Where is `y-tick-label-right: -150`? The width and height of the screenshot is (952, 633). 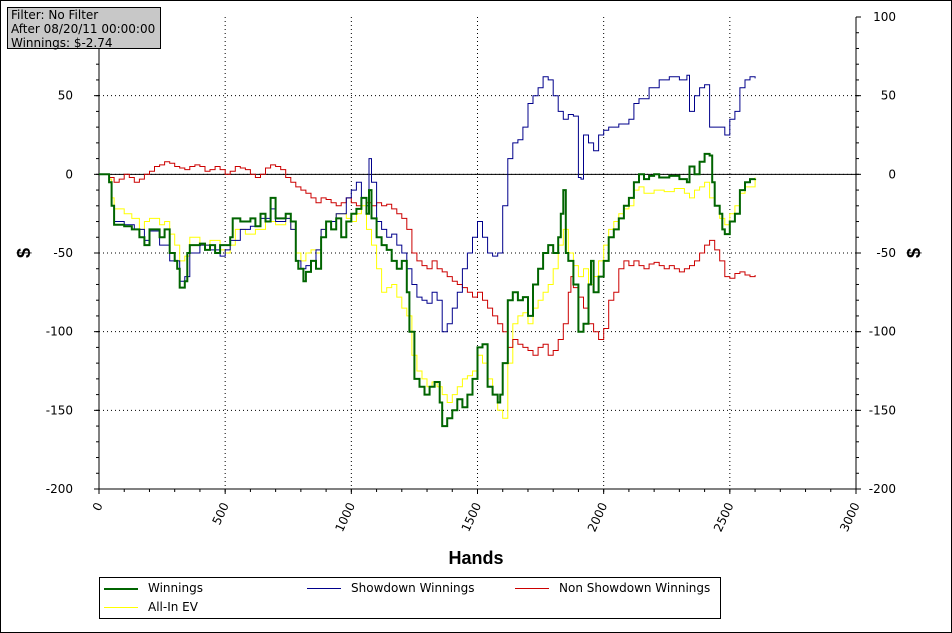 y-tick-label-right: -150 is located at coordinates (882, 410).